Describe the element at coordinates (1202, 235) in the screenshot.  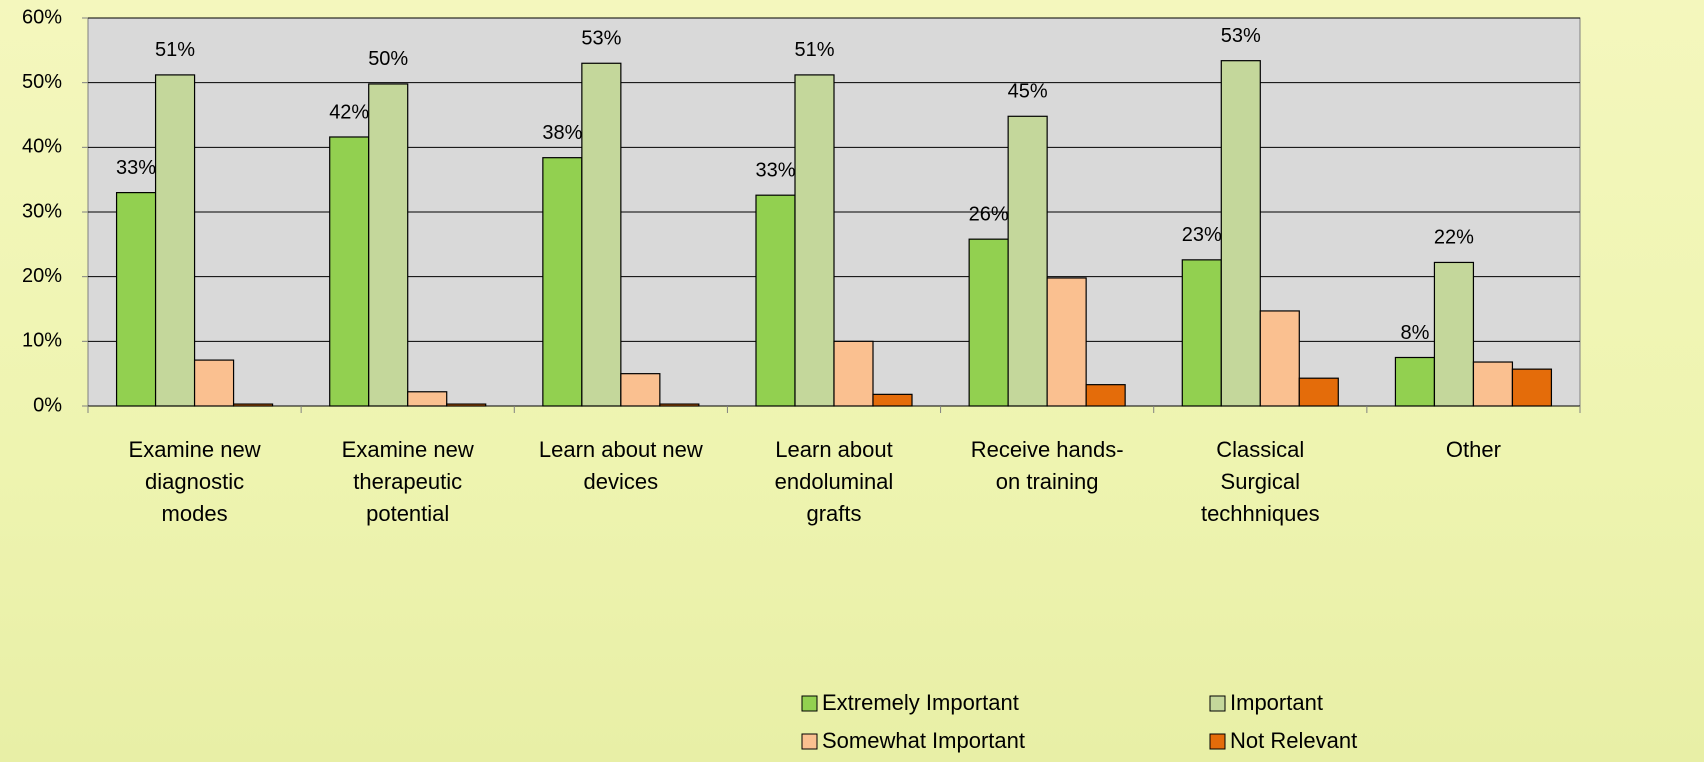
I see `data-label: 23%` at that location.